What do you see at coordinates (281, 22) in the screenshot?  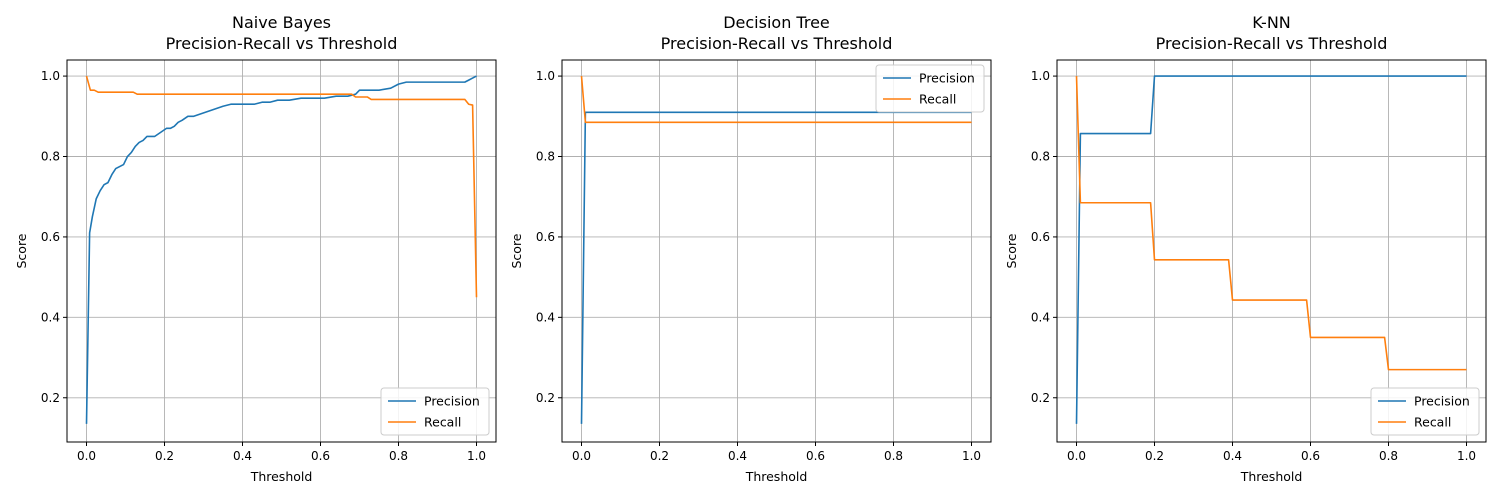 I see `chart-title: Naive Bayes` at bounding box center [281, 22].